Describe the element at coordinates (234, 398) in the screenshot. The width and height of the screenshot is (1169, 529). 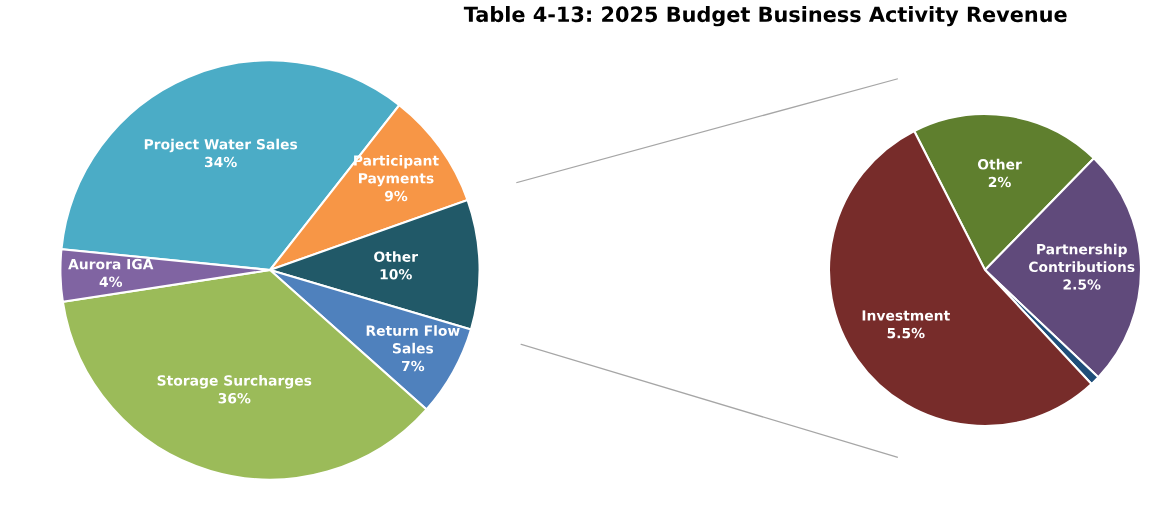
I see `data-label: 36%` at that location.